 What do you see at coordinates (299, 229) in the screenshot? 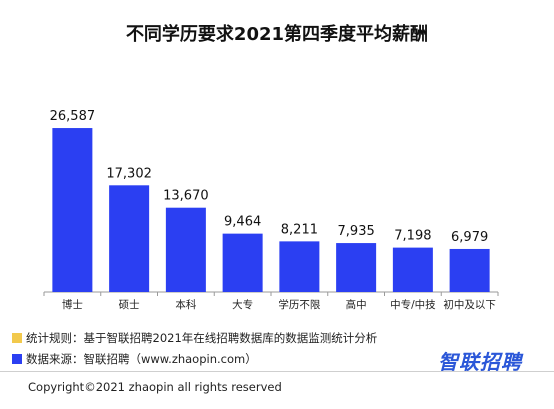
I see `data-label-5: 8,211` at bounding box center [299, 229].